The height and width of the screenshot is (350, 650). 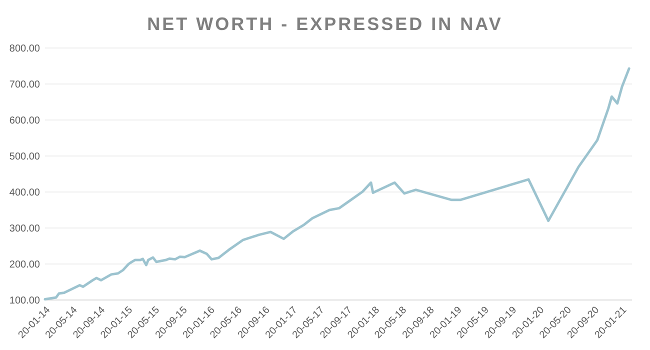 What do you see at coordinates (24, 157) in the screenshot?
I see `y-tick-label: 500.00` at bounding box center [24, 157].